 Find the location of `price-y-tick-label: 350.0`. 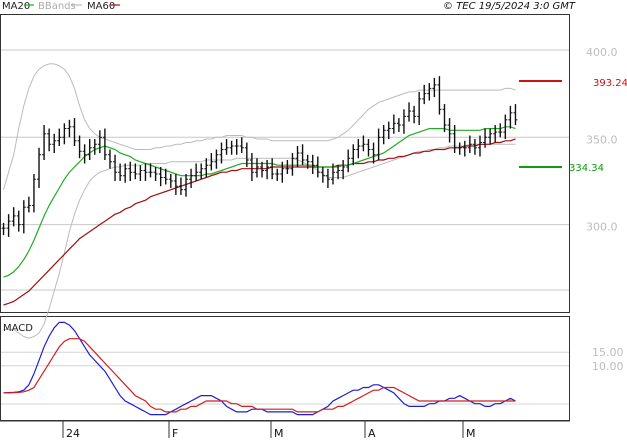

price-y-tick-label: 350.0 is located at coordinates (602, 139).